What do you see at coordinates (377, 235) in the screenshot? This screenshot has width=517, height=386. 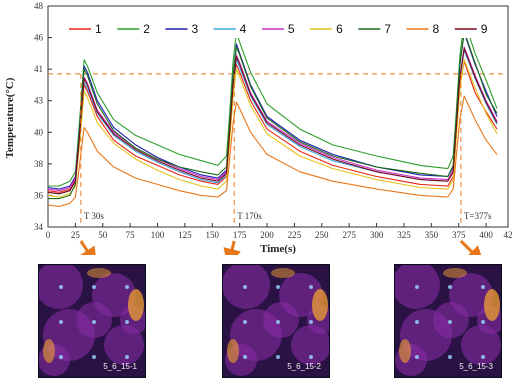 I see `x-tick-label: 300` at bounding box center [377, 235].